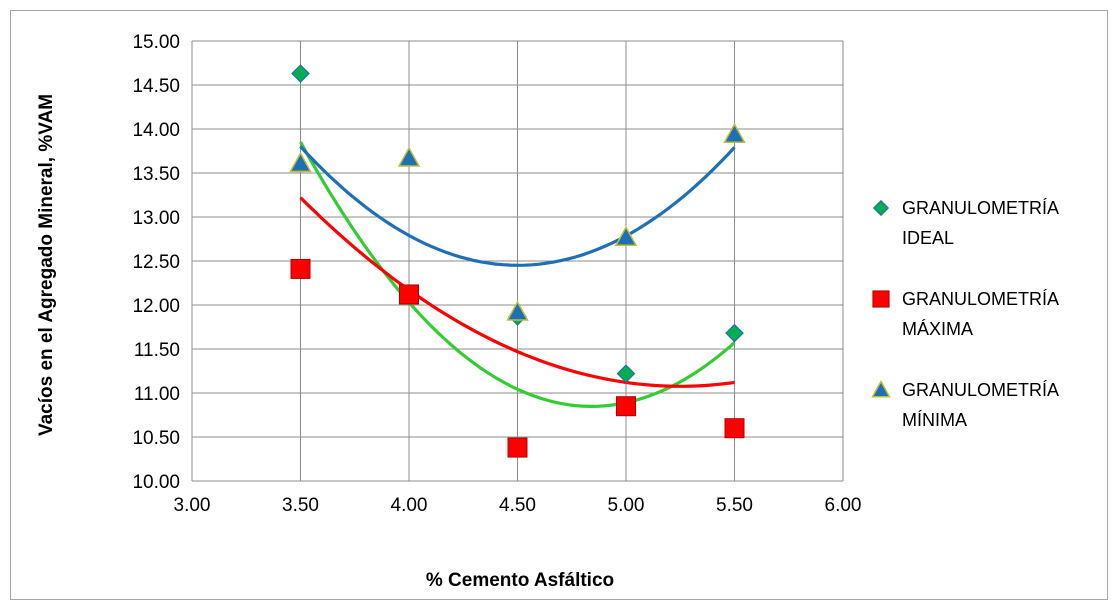 The height and width of the screenshot is (604, 1111). What do you see at coordinates (156, 262) in the screenshot?
I see `y-tick-label: 12.50` at bounding box center [156, 262].